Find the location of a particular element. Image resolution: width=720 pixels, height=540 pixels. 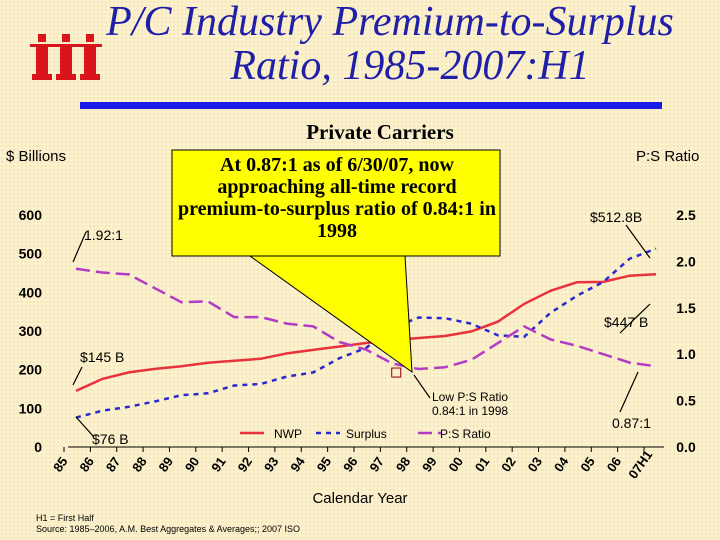

y-left-tick-label: 100 is located at coordinates (31, 408).